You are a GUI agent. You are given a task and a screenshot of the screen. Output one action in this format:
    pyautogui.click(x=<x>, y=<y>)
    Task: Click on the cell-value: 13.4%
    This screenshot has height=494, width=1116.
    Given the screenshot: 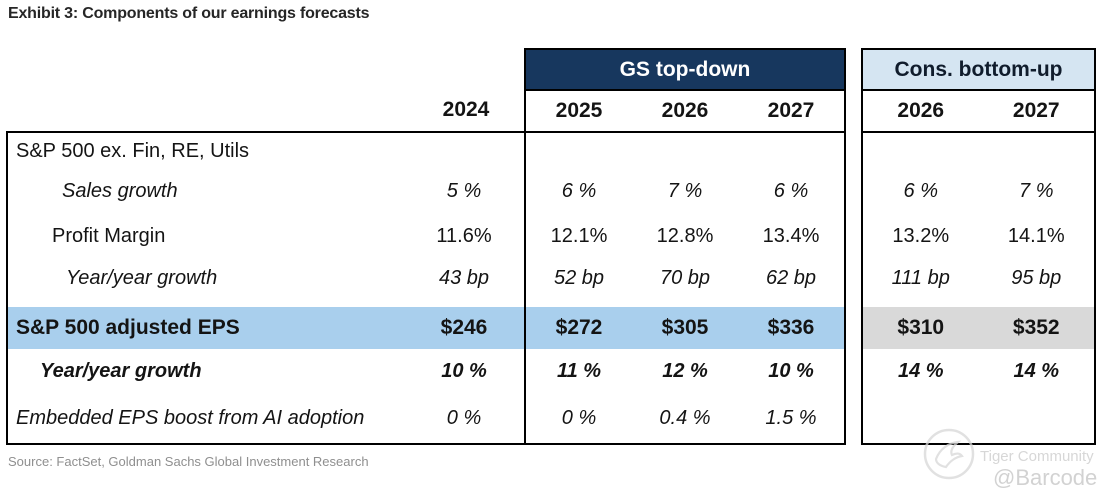 What is the action you would take?
    pyautogui.click(x=791, y=235)
    